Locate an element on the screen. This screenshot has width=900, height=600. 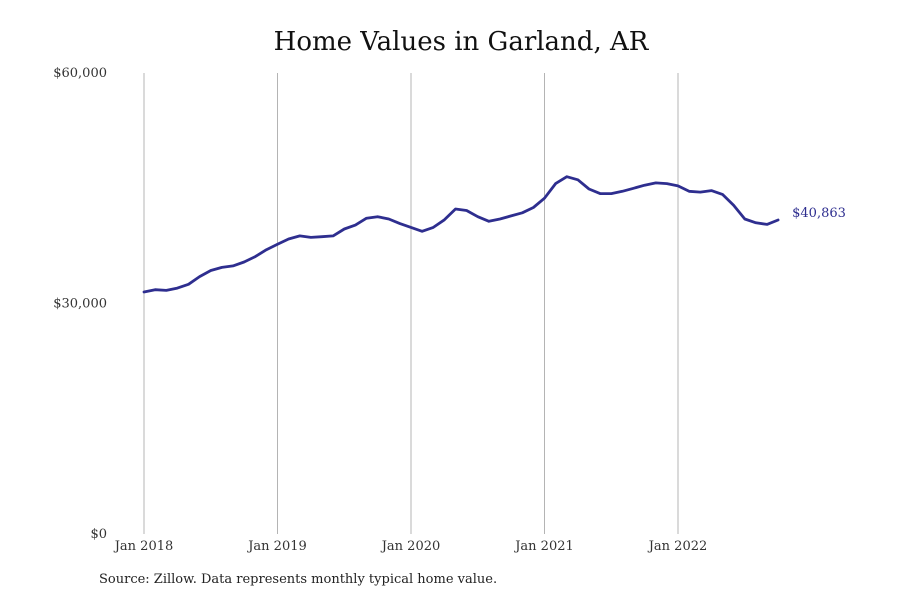
series-line is located at coordinates (461, 234).